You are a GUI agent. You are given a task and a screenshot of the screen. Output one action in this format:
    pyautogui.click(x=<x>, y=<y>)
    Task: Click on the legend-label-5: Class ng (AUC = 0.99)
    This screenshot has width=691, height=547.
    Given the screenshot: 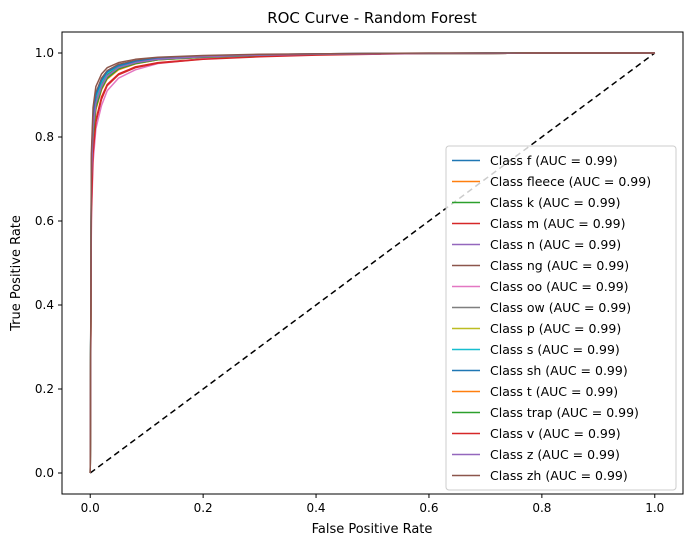 What is the action you would take?
    pyautogui.click(x=559, y=265)
    